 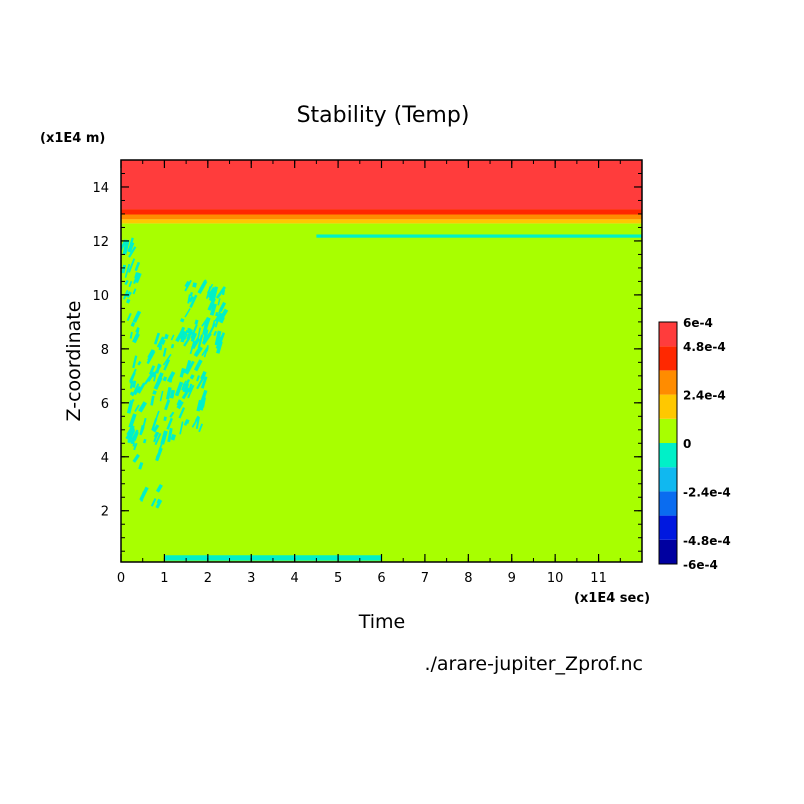 I want to click on x-tick-label: 1, so click(x=164, y=578).